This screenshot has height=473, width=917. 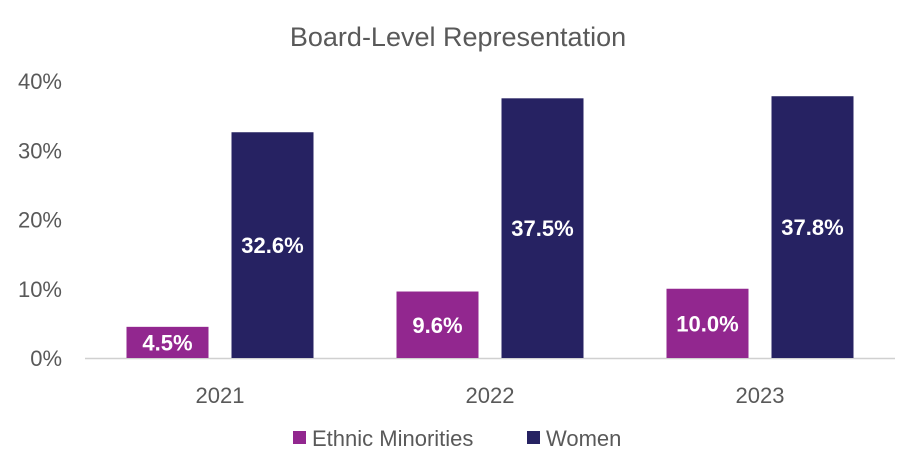 I want to click on bar-ethnic-minorities-2023, so click(x=707, y=323).